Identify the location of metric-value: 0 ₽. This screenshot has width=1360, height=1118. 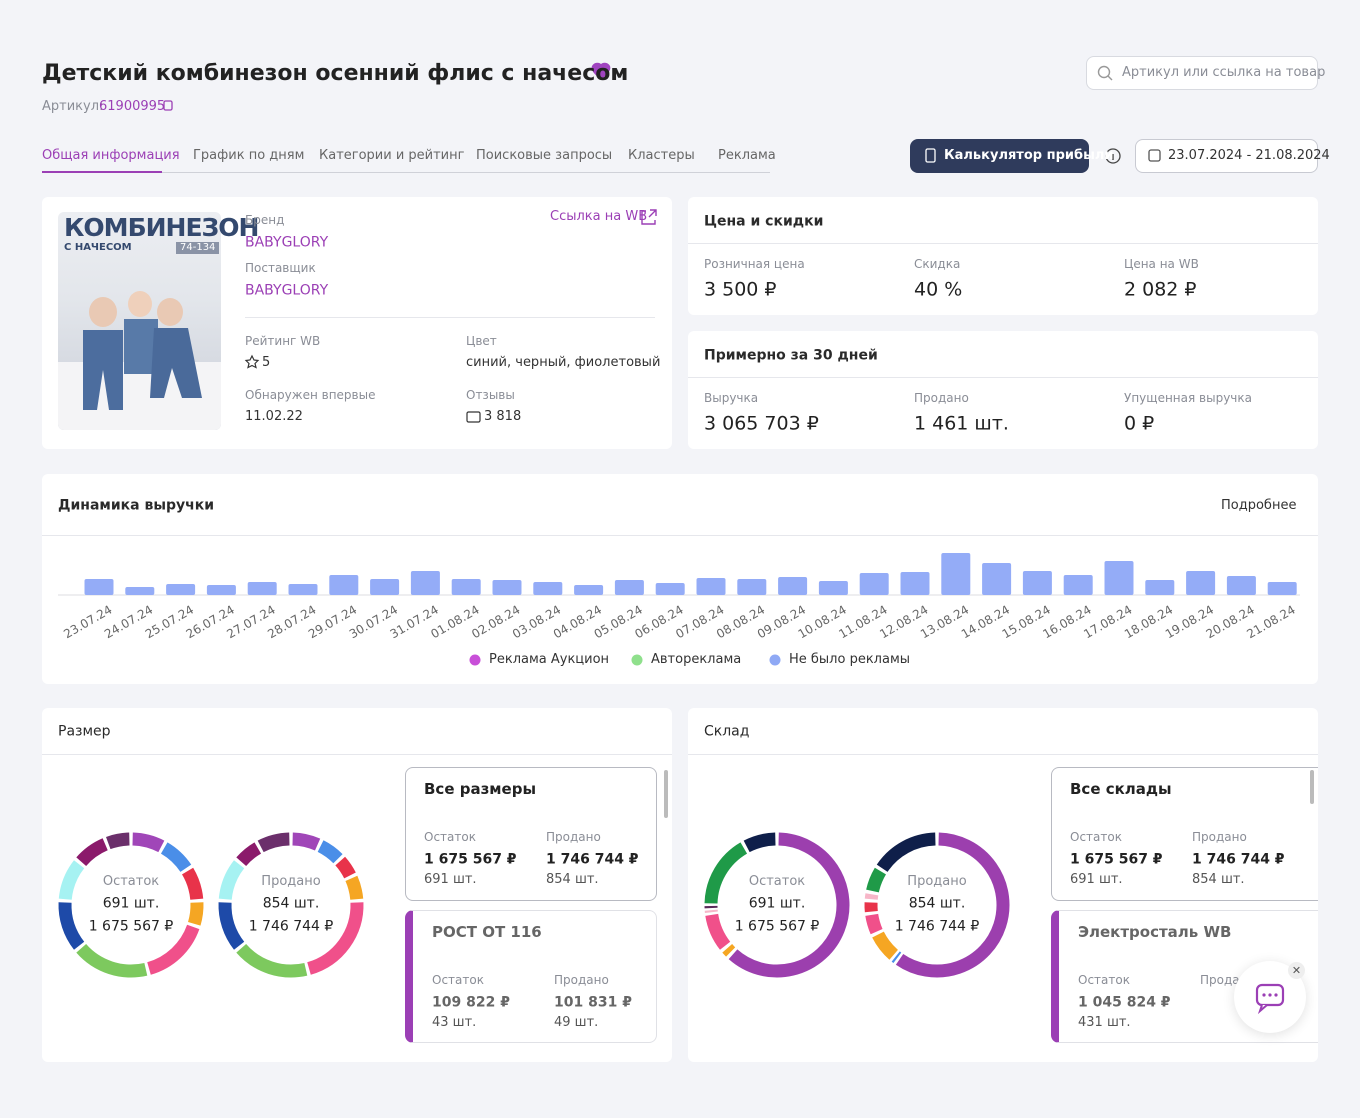
(1139, 423).